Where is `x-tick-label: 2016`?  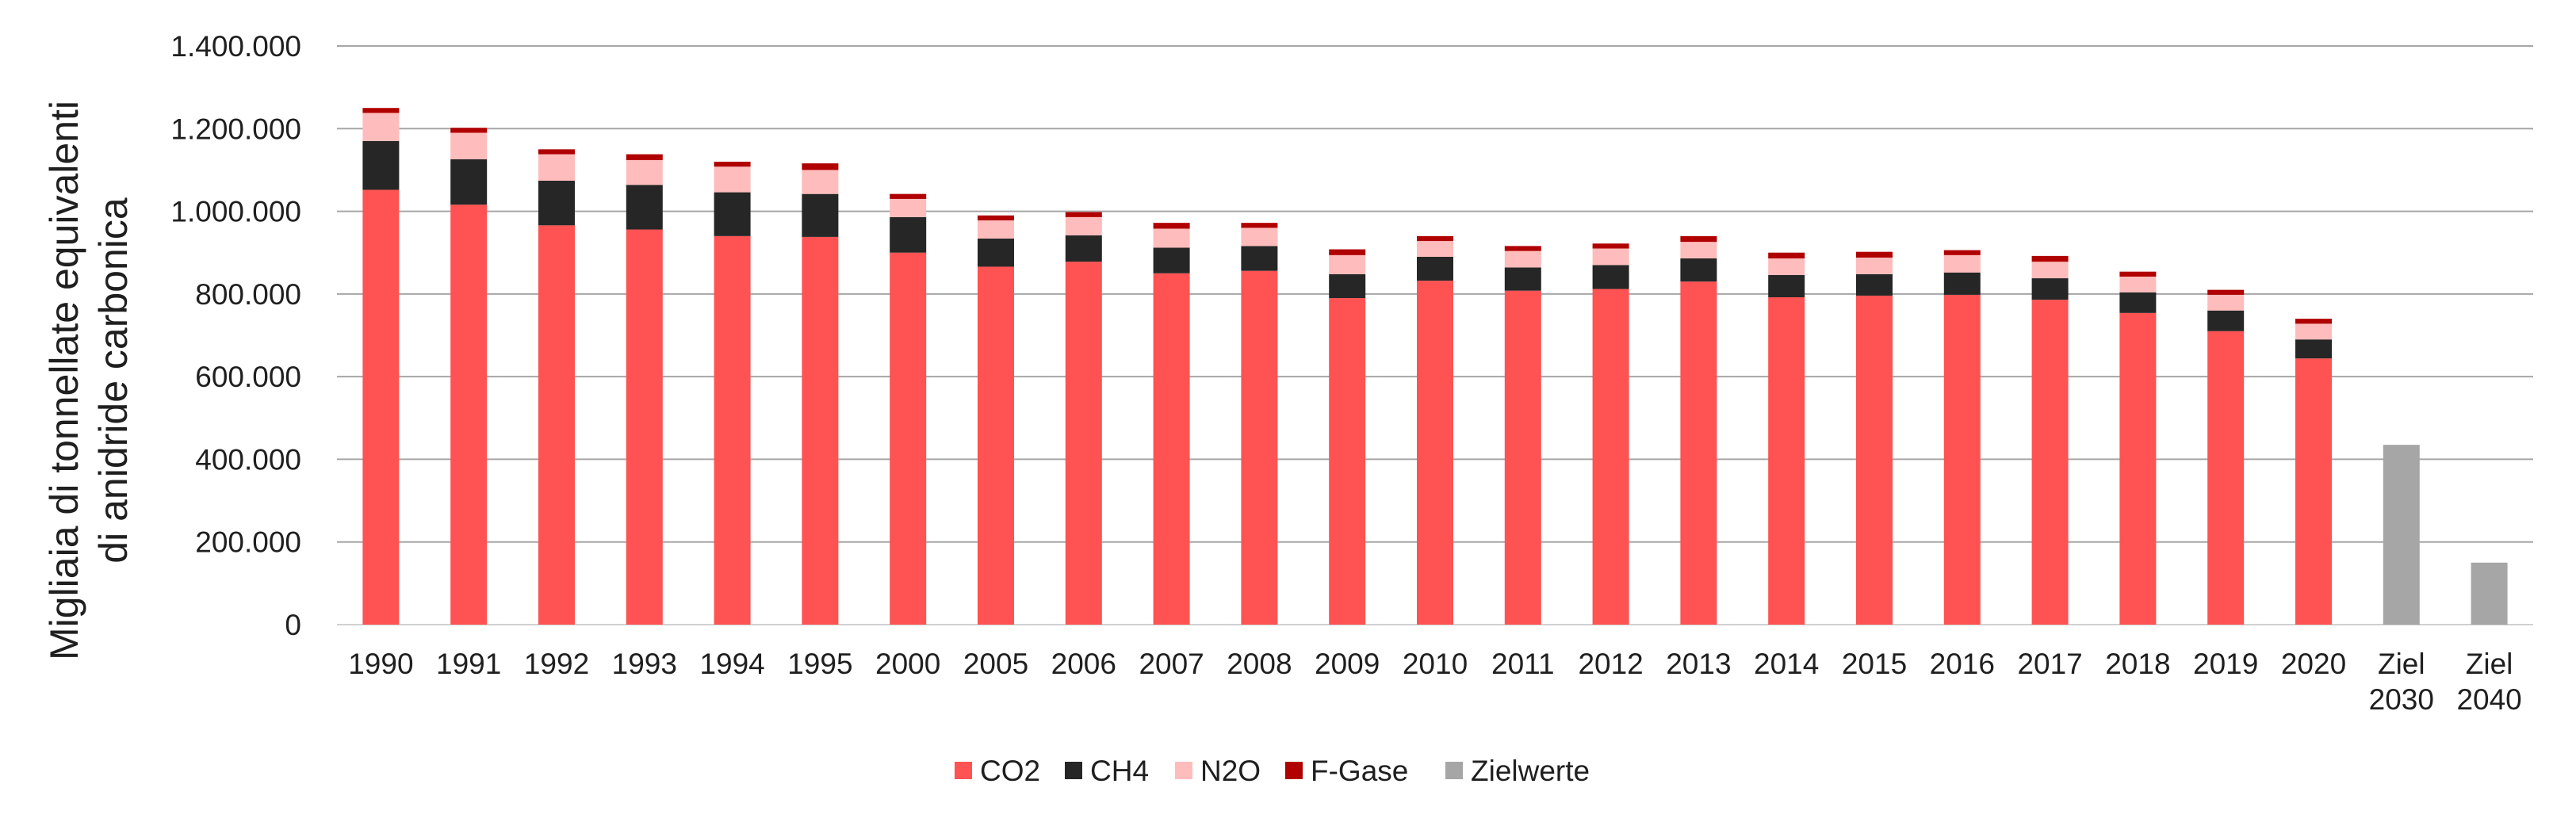 x-tick-label: 2016 is located at coordinates (1962, 664).